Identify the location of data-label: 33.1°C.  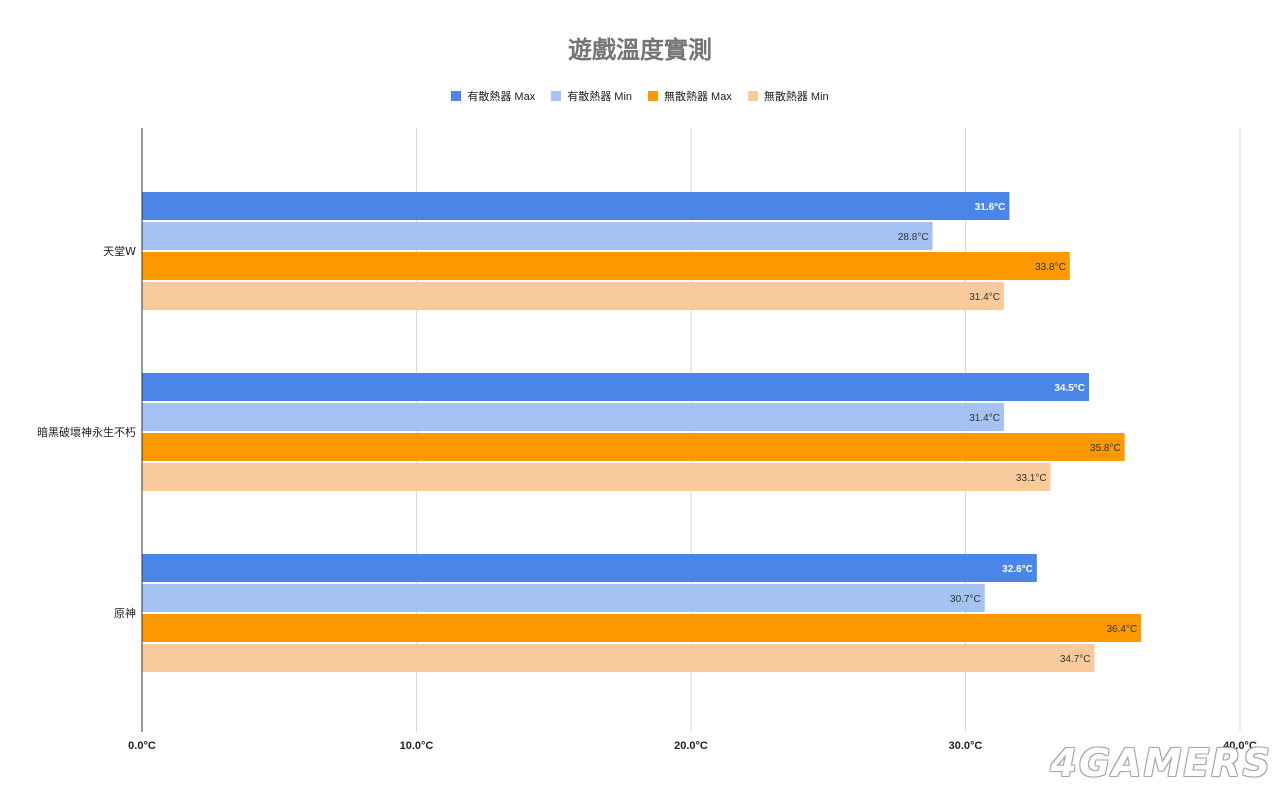
(1031, 478).